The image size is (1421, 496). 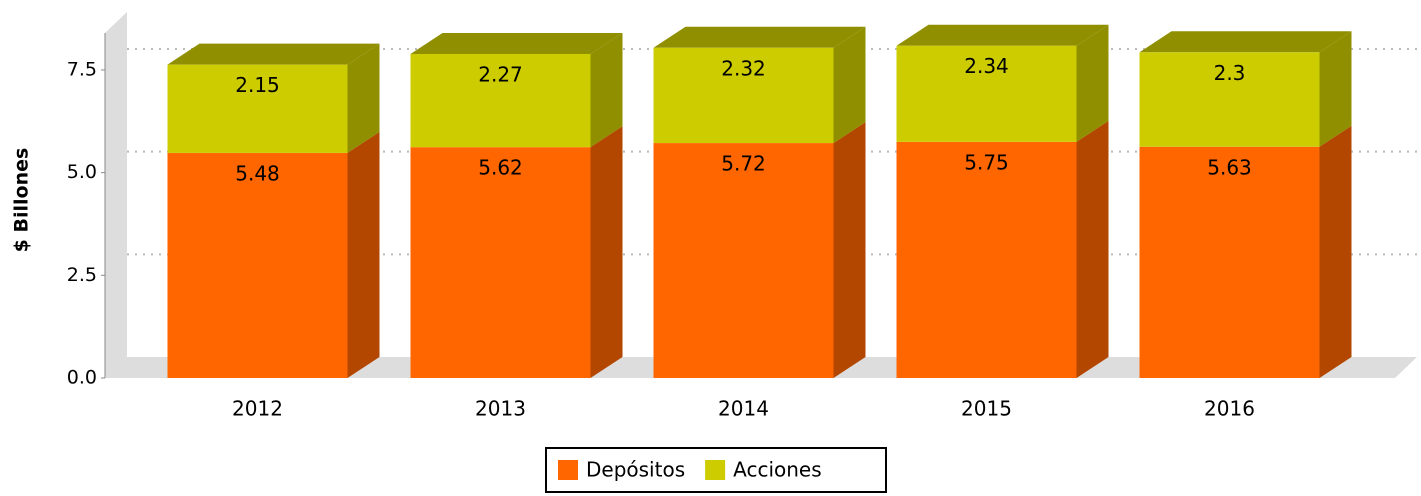 What do you see at coordinates (986, 162) in the screenshot?
I see `value-label: 5.75` at bounding box center [986, 162].